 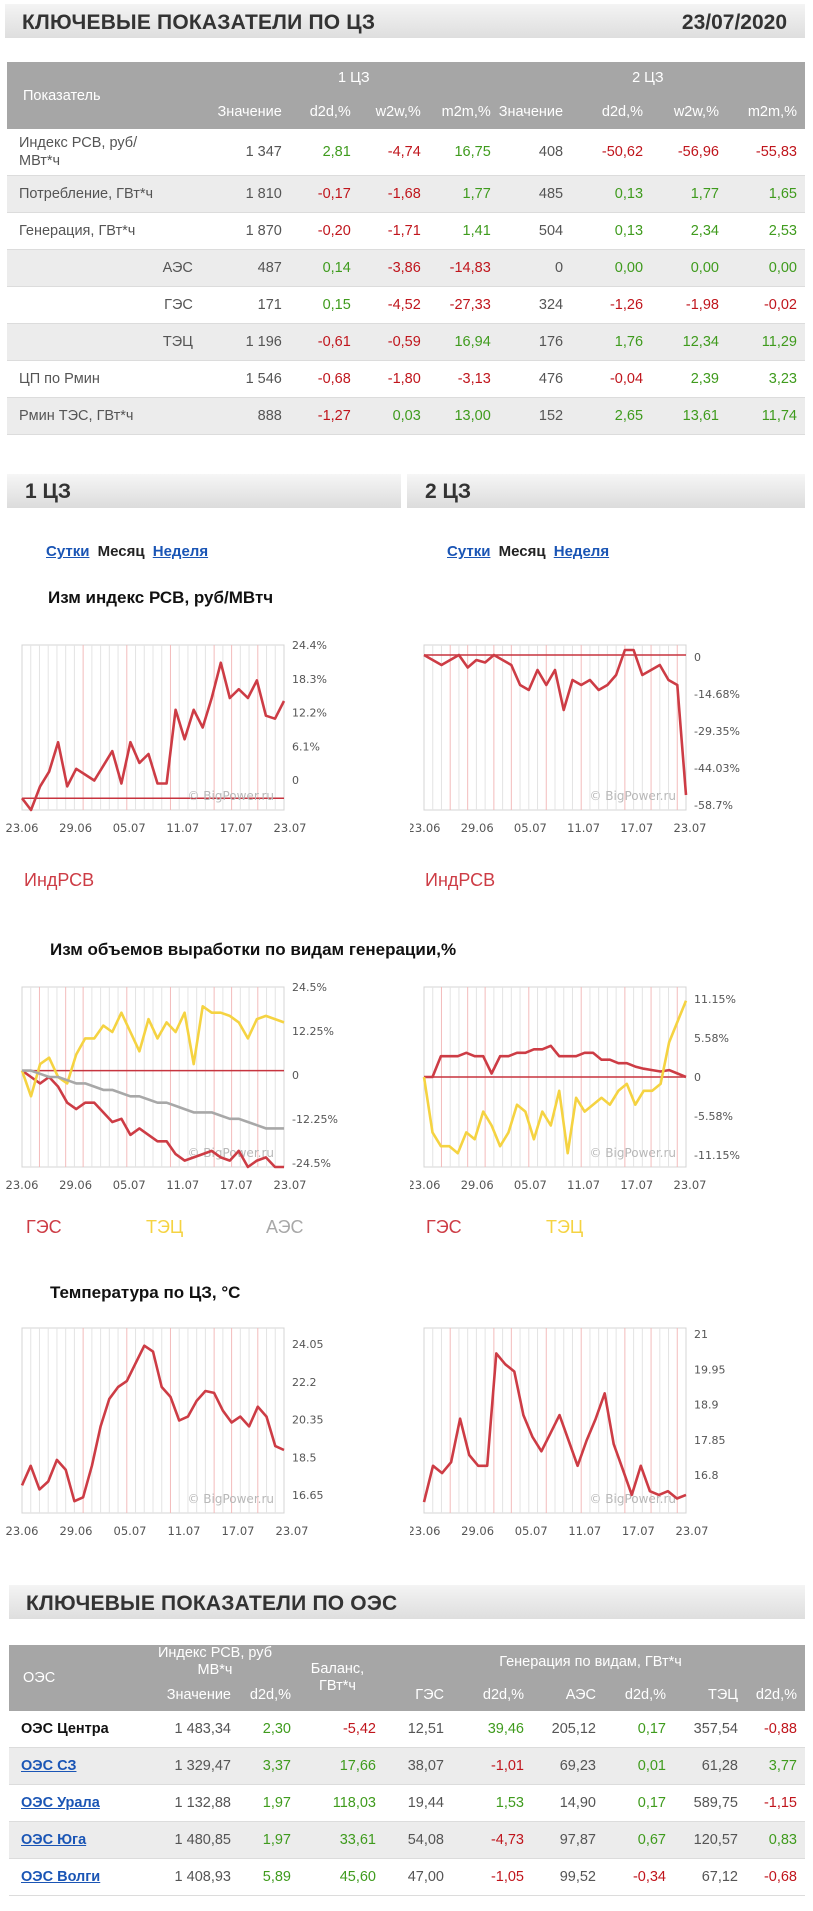 I want to click on period-switch-left: Сутки Месяц Неделя, so click(x=127, y=551).